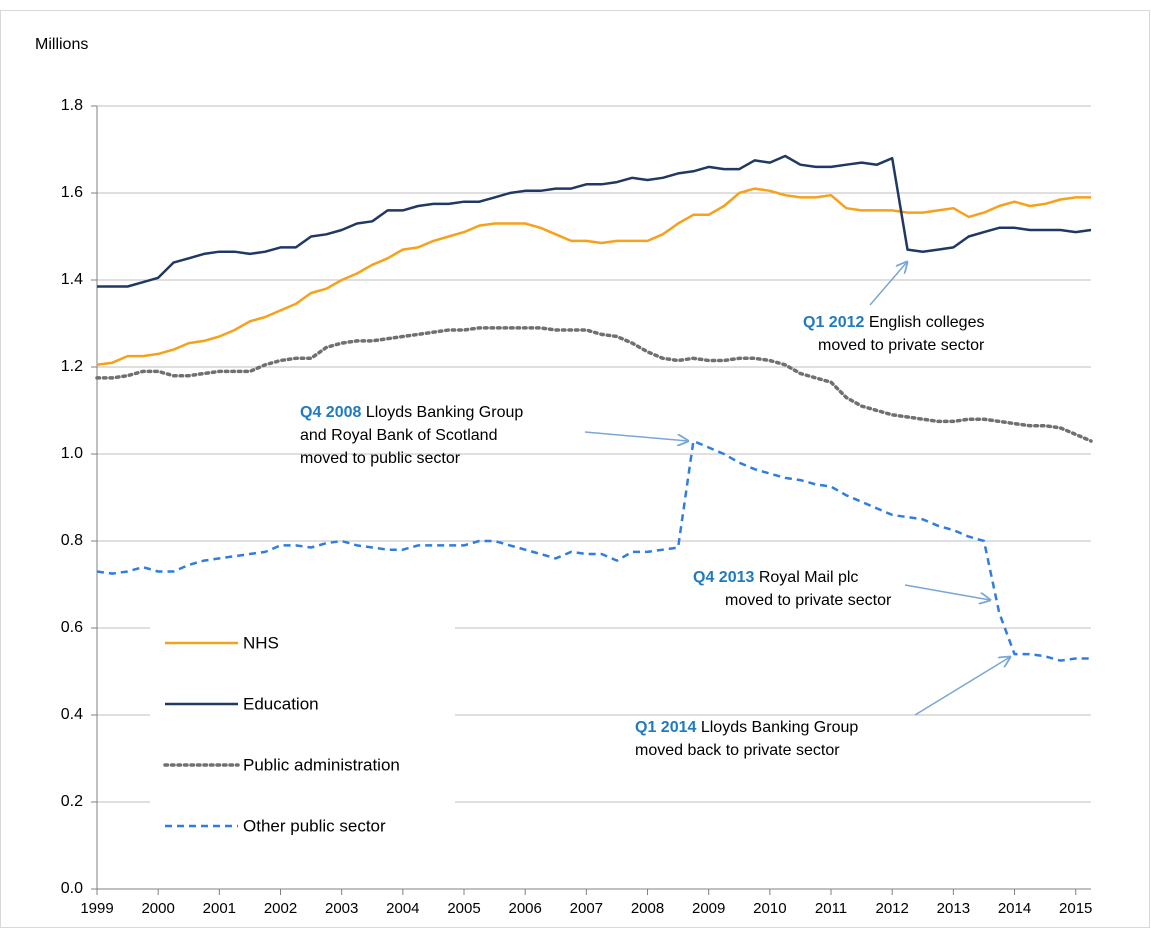 This screenshot has width=1151, height=929. I want to click on x-tick-label: 2007, so click(586, 908).